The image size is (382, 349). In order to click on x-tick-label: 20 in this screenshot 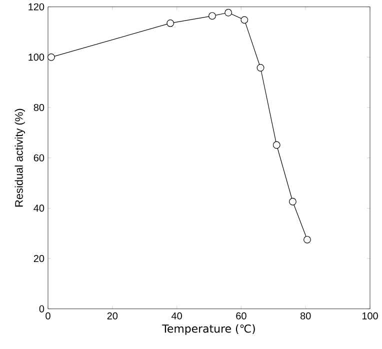, I will do `click(112, 316)`.